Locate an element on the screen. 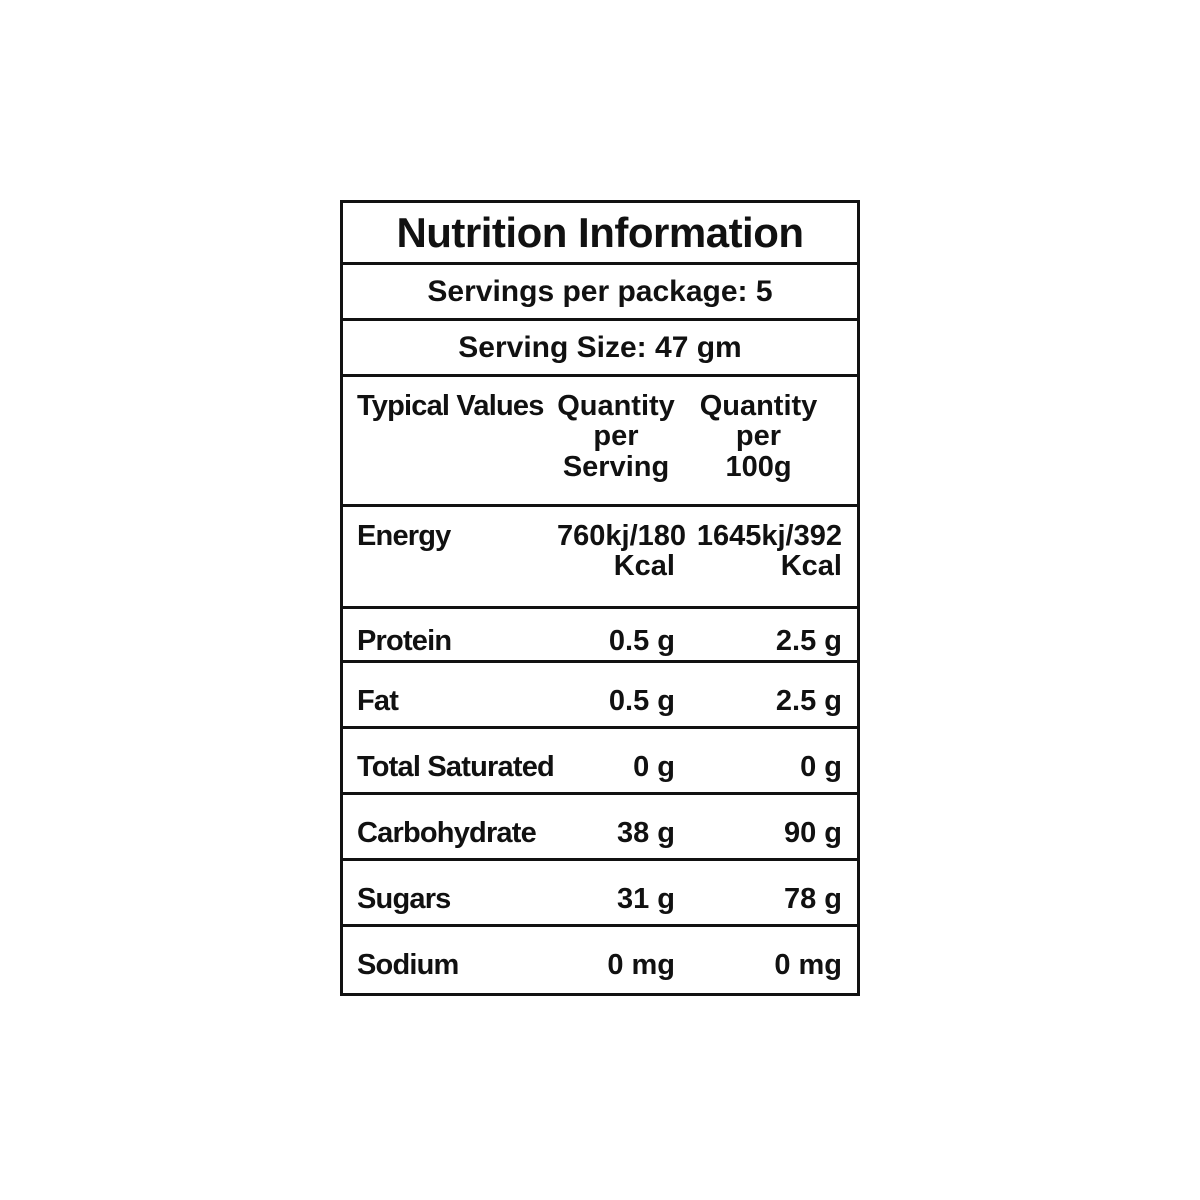 This screenshot has height=1200, width=1200. nutrient-row: Energy 760kj/180 Kcal 1645kj/392 Kcal is located at coordinates (600, 558).